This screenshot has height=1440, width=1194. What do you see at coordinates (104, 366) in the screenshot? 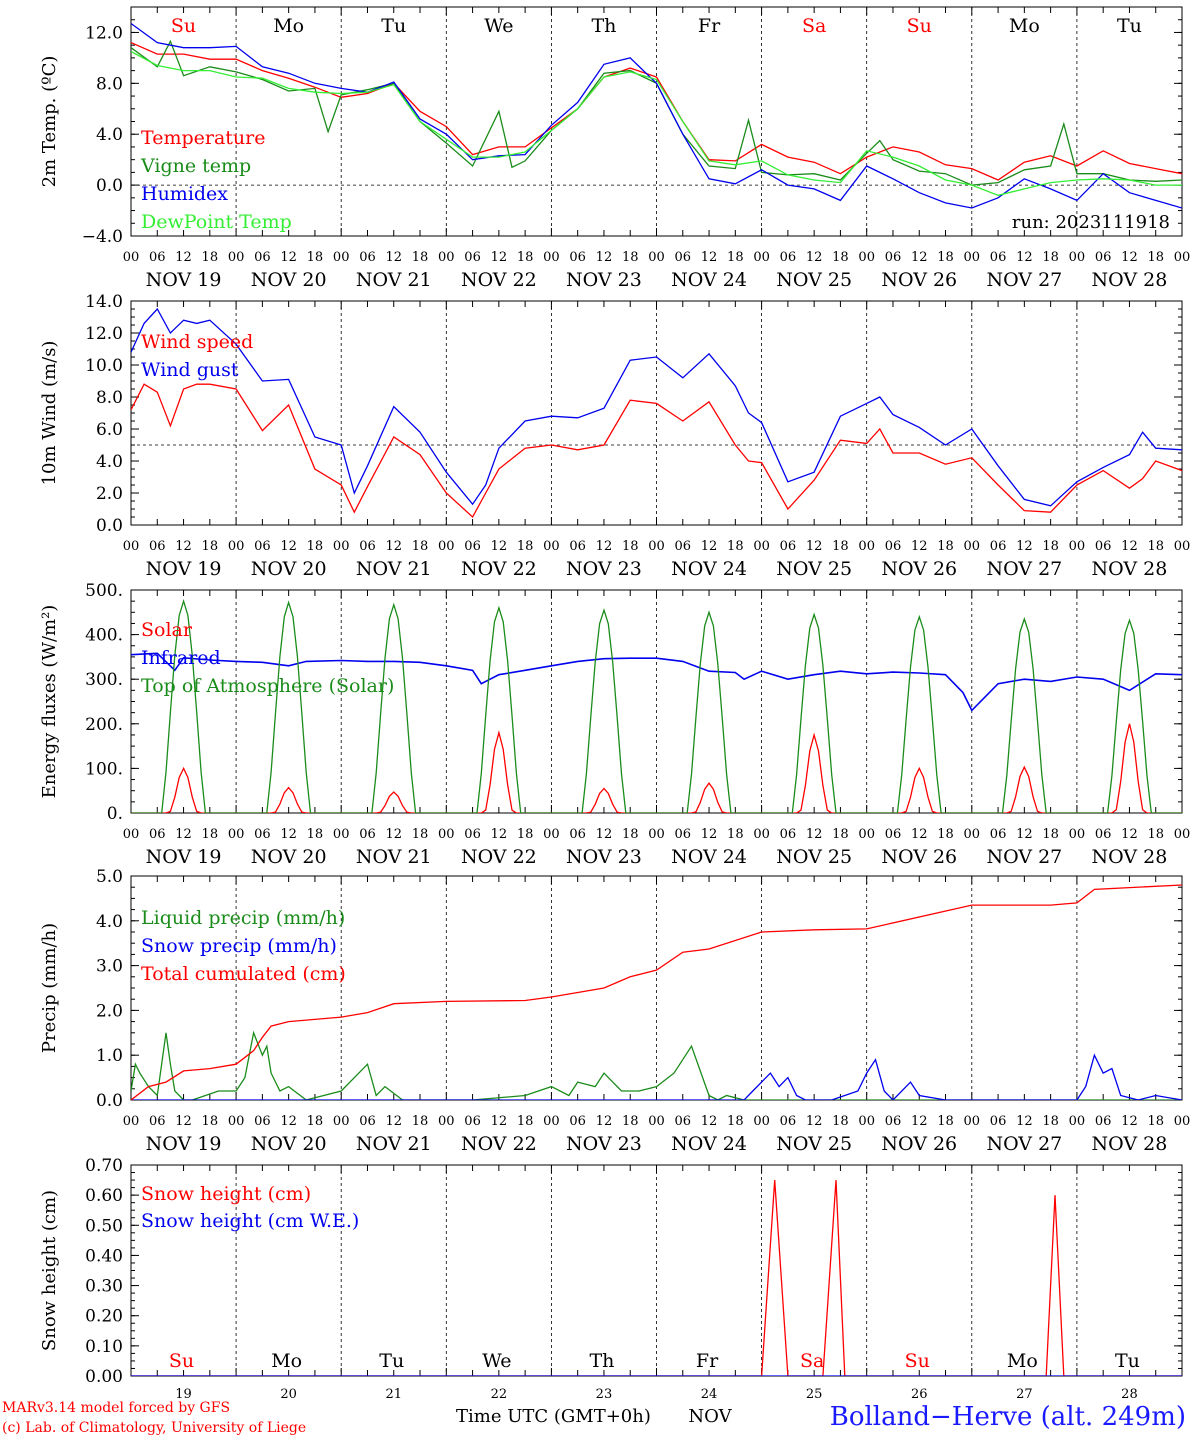
I see `y-tick-label: 10.0` at bounding box center [104, 366].